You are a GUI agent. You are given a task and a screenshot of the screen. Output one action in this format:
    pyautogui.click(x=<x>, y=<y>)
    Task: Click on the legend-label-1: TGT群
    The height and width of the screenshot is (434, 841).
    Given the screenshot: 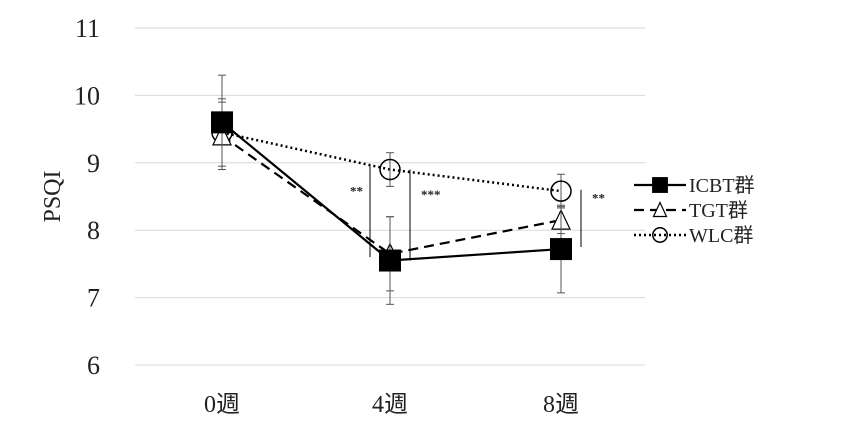 What is the action you would take?
    pyautogui.click(x=718, y=210)
    